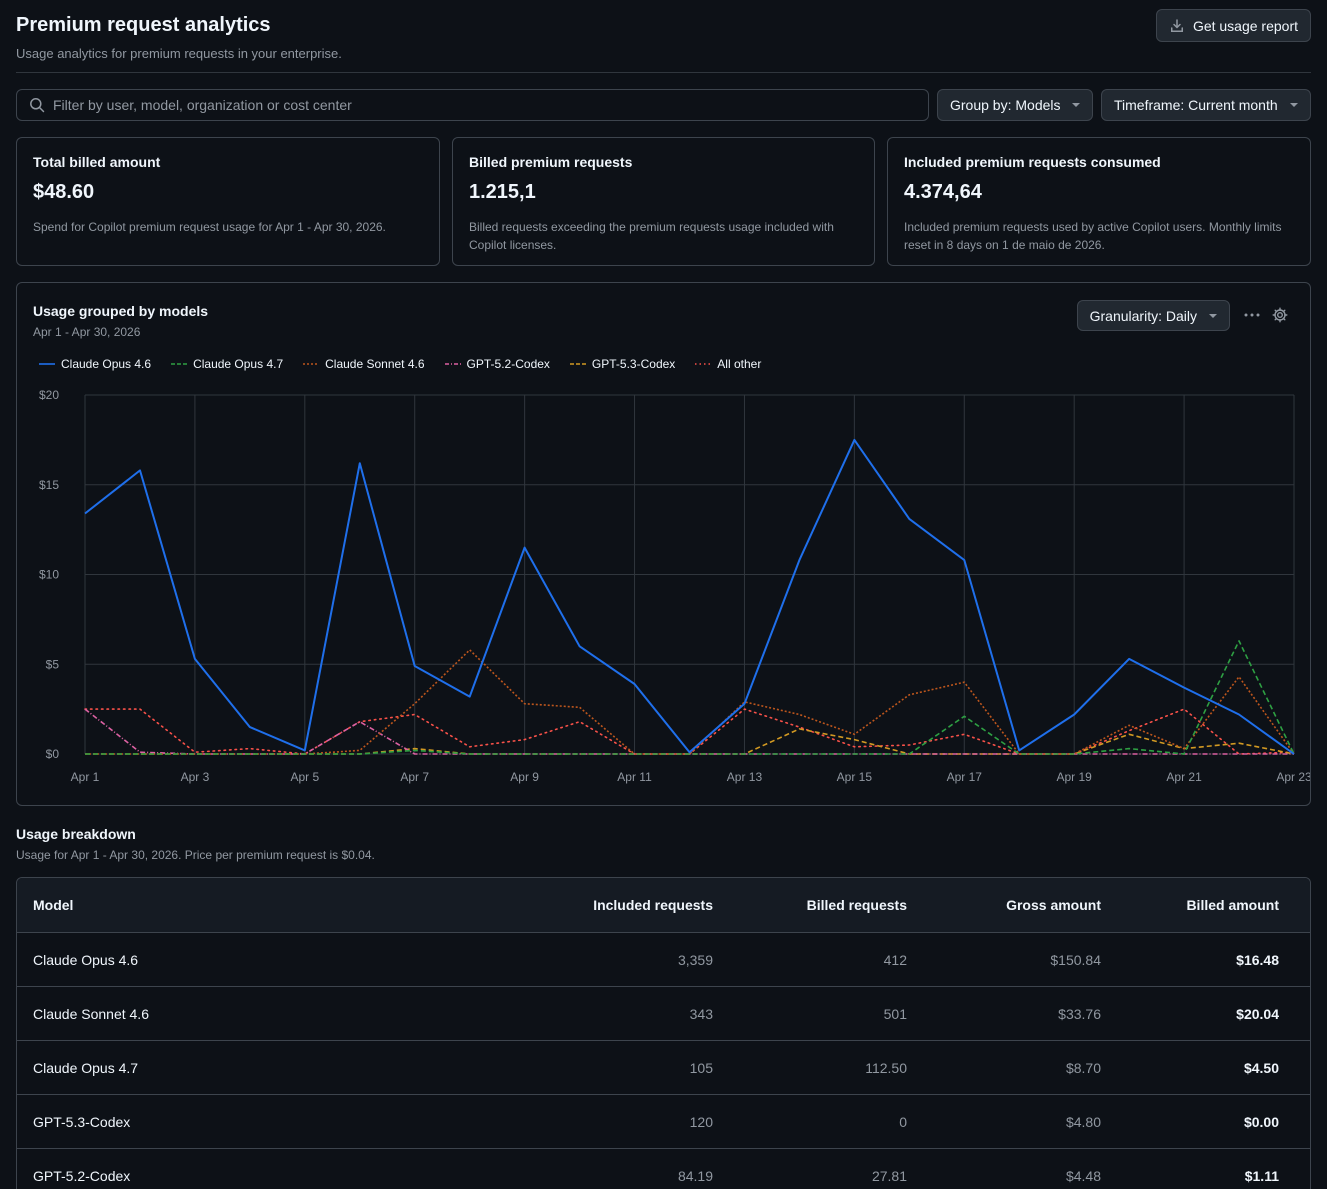  What do you see at coordinates (414, 777) in the screenshot?
I see `x-tick-label: Apr 7` at bounding box center [414, 777].